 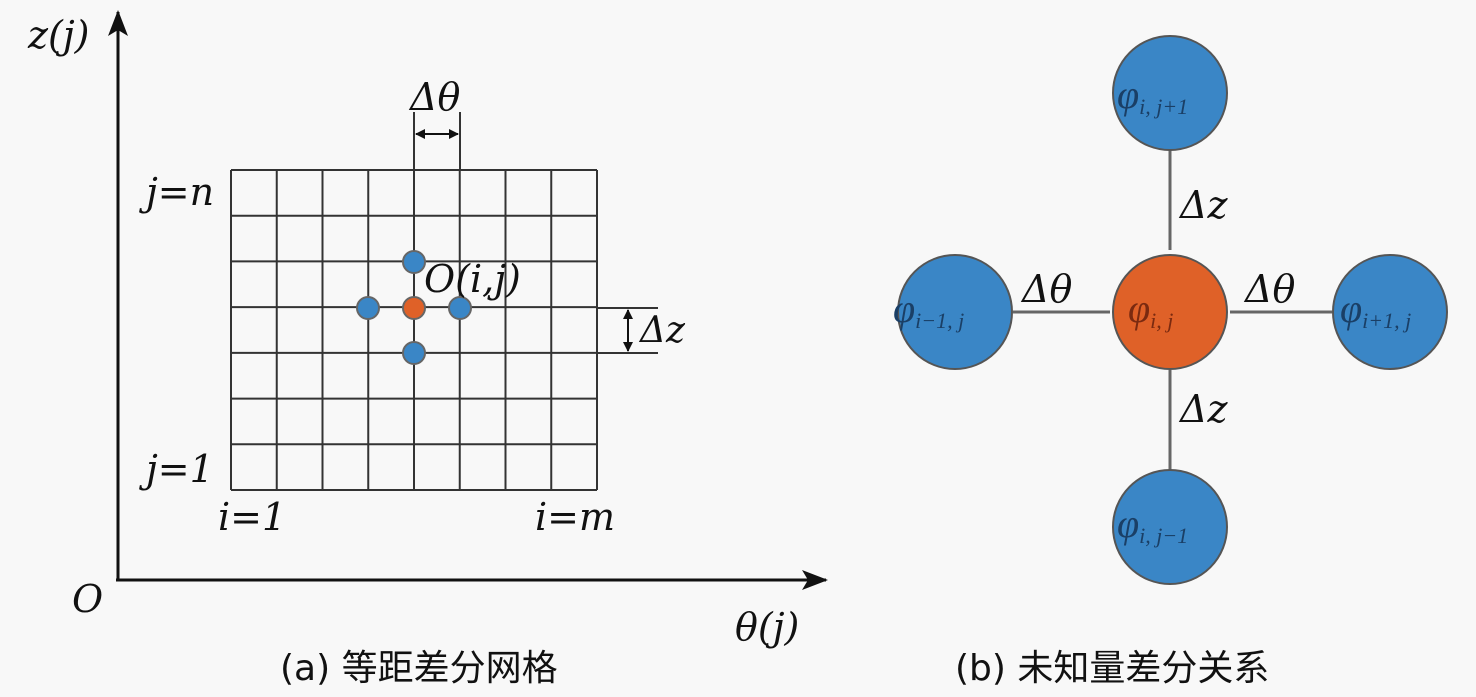 I want to click on caption-b: (b) 未知量差分关系, so click(x=1112, y=668).